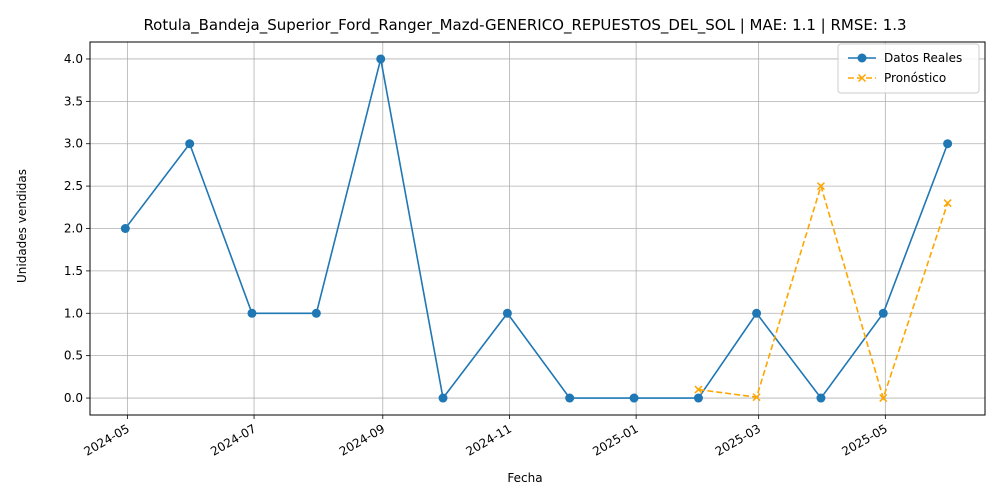  I want to click on x-axis-title: Fecha, so click(524, 478).